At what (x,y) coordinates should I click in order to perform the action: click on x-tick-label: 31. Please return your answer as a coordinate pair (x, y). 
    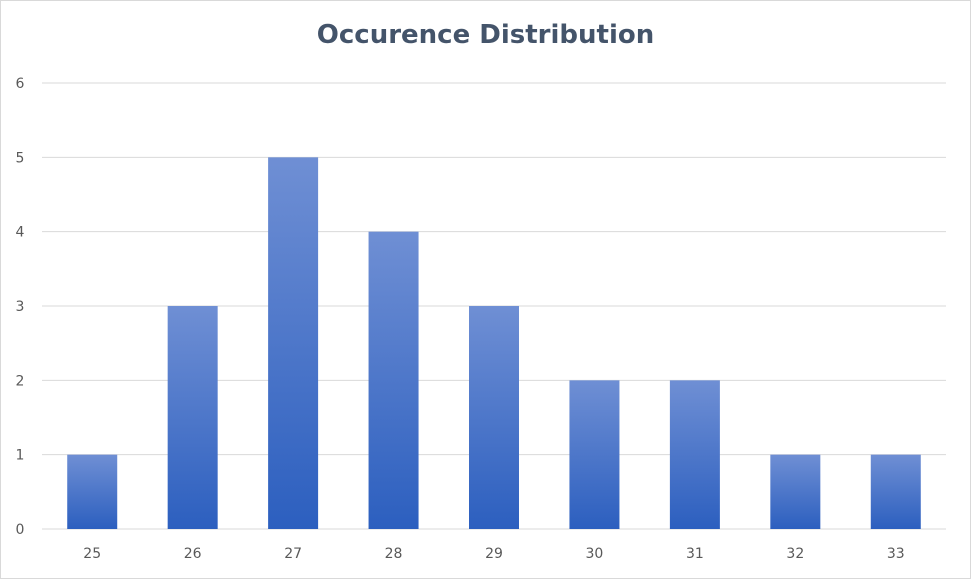
    Looking at the image, I should click on (695, 554).